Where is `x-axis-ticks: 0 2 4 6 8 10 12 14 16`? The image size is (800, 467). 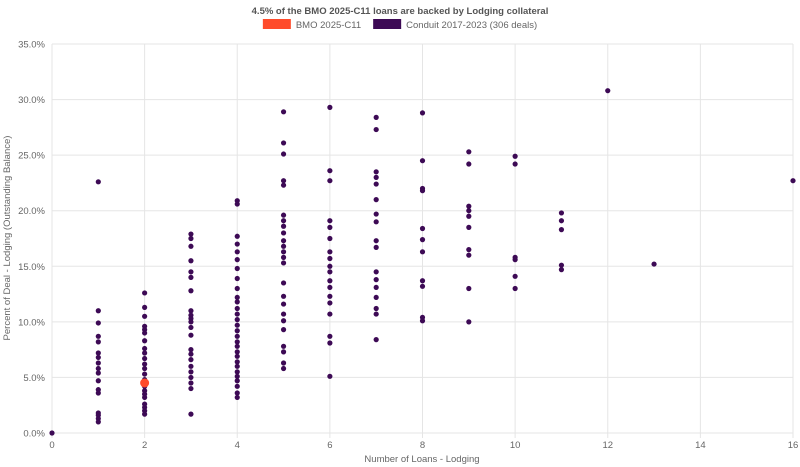
x-axis-ticks: 0 2 4 6 8 10 12 14 16 is located at coordinates (423, 445).